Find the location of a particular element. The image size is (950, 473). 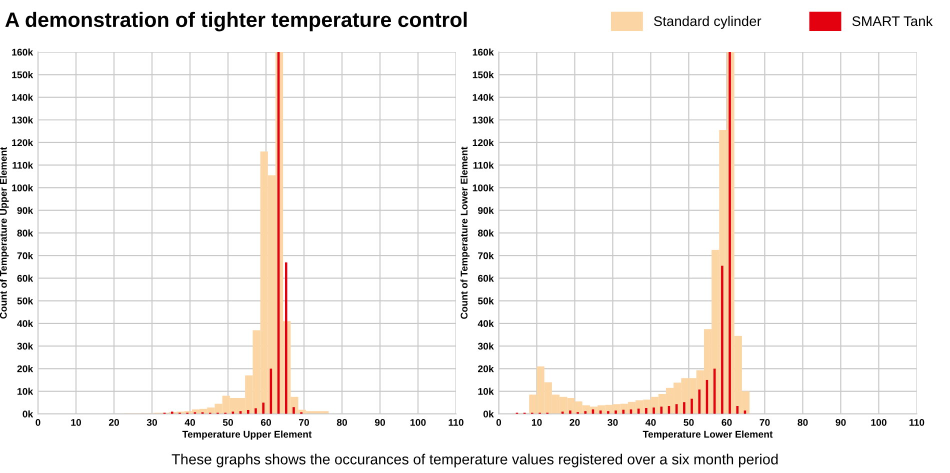

text: These graphs shows the occurances of temperature values registered over a six month period is located at coordinates (475, 461).